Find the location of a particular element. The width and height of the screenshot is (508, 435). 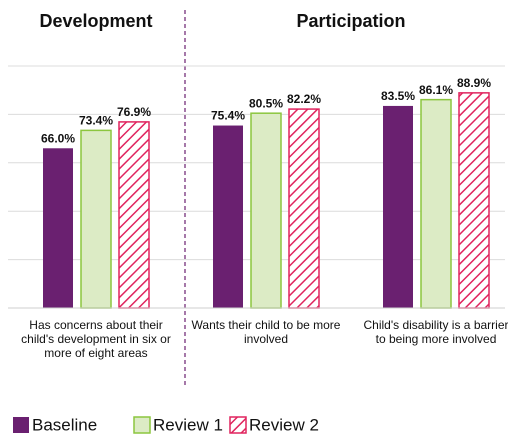

value-label: 76.9% is located at coordinates (134, 112).